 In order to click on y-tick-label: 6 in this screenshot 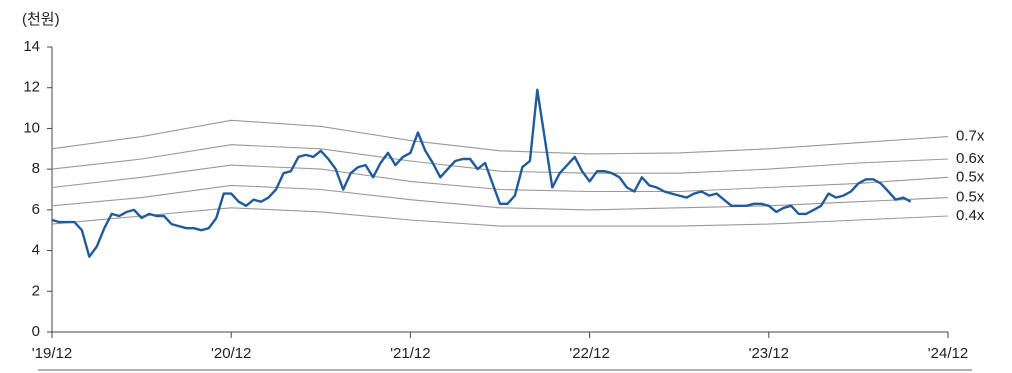, I will do `click(36, 209)`.